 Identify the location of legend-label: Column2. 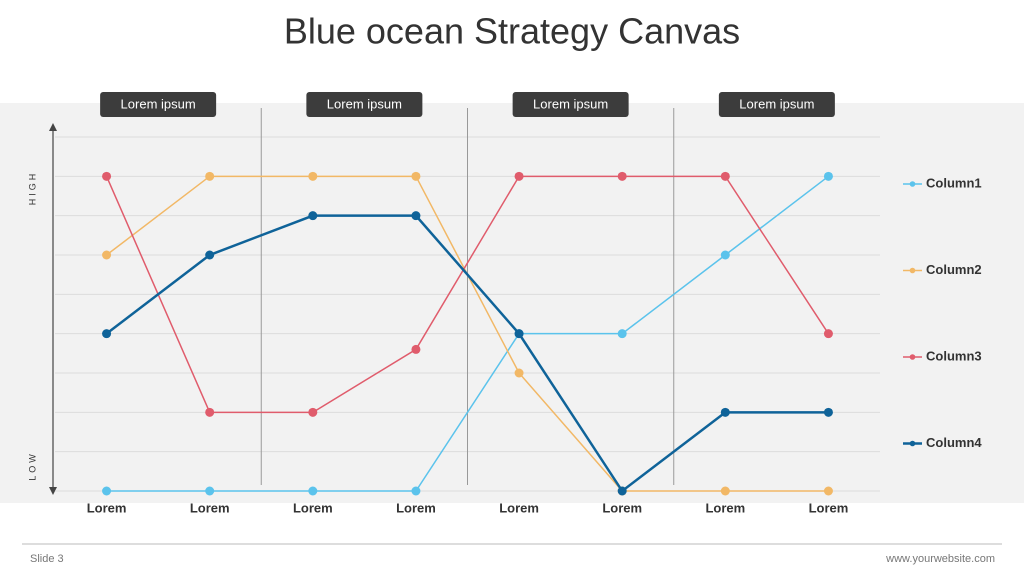
(954, 269).